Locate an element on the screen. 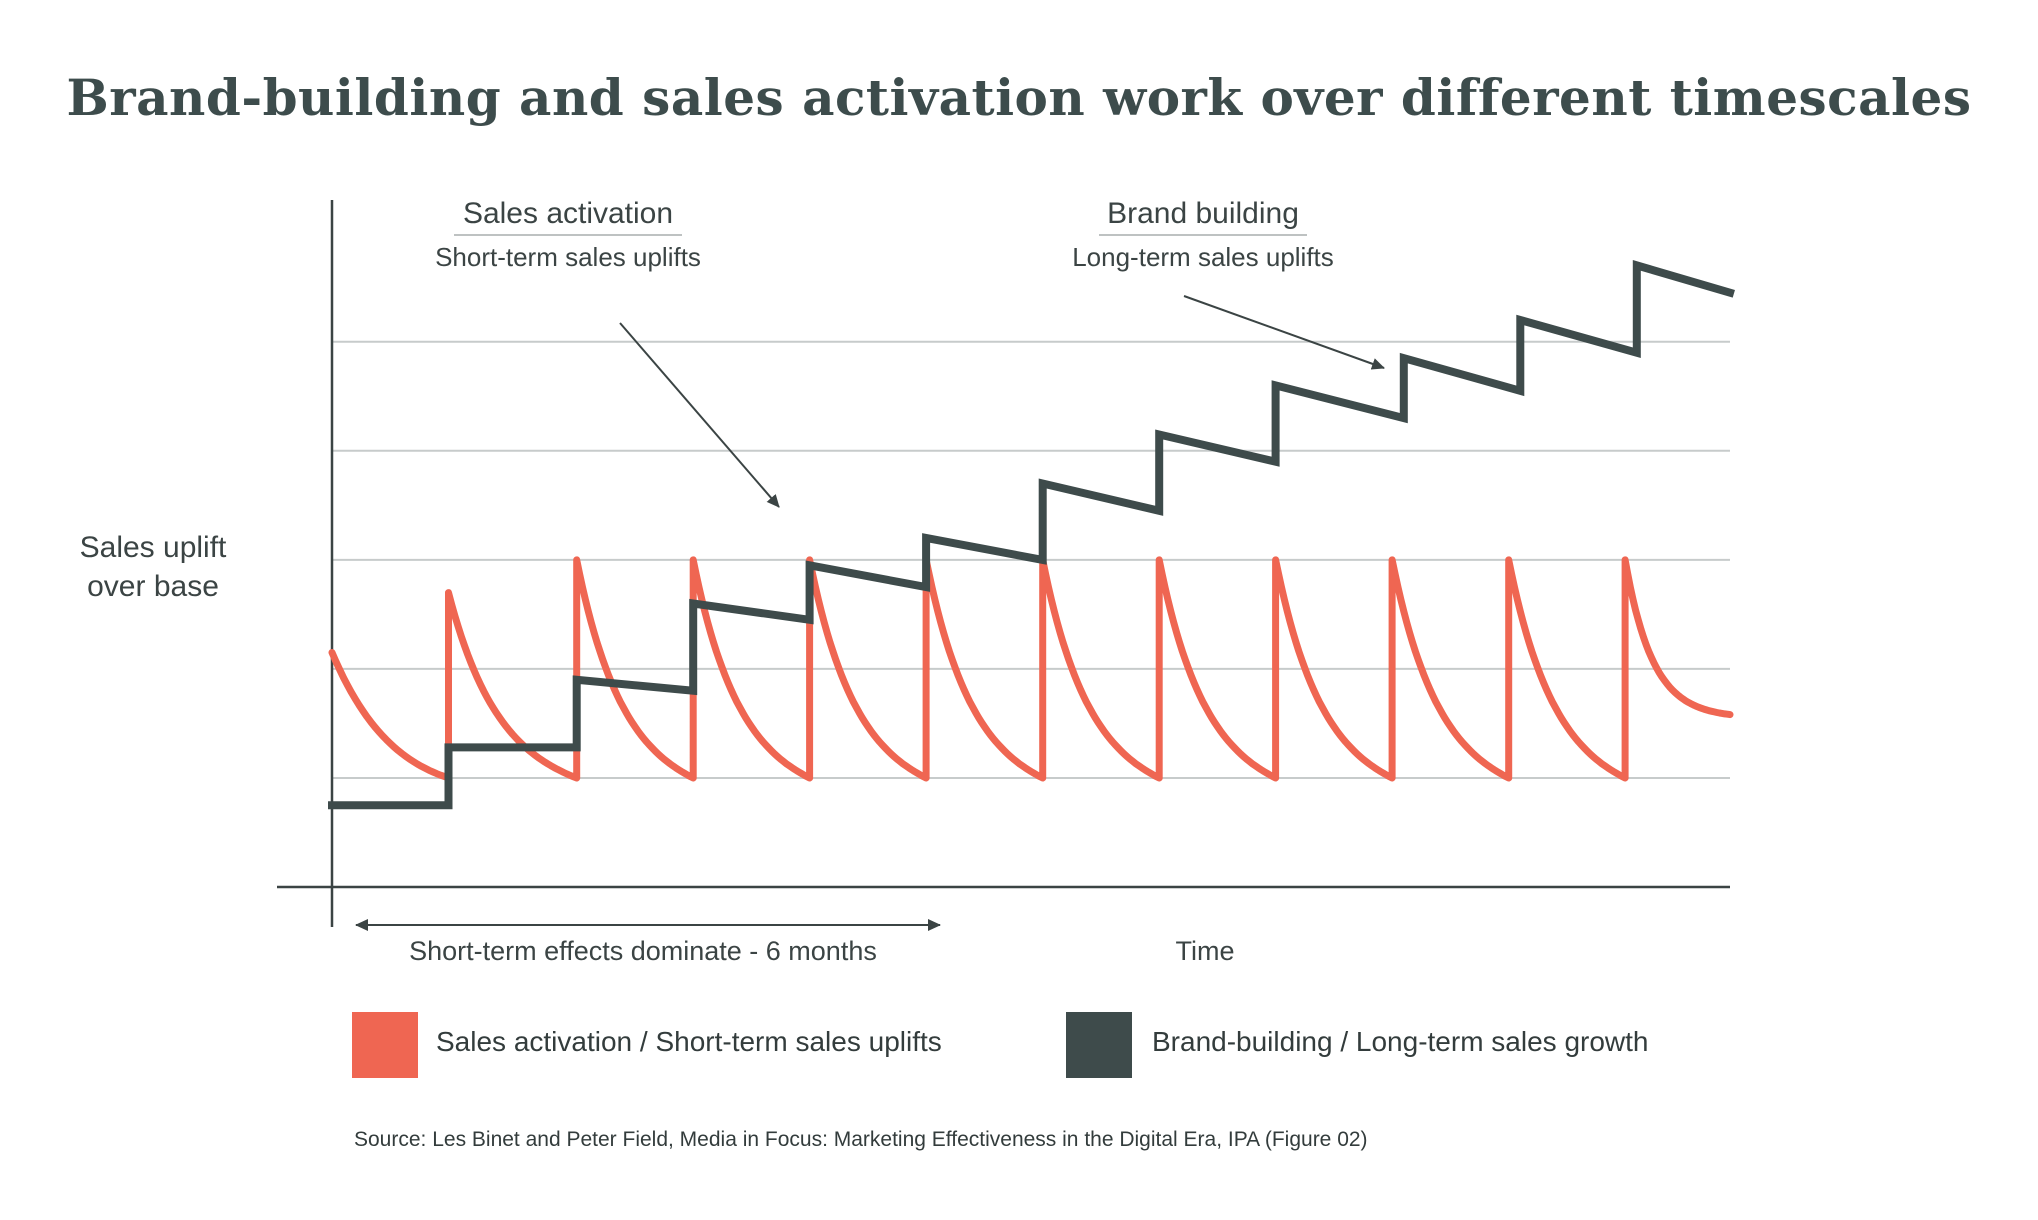  x-axis-label: Time is located at coordinates (1205, 951).